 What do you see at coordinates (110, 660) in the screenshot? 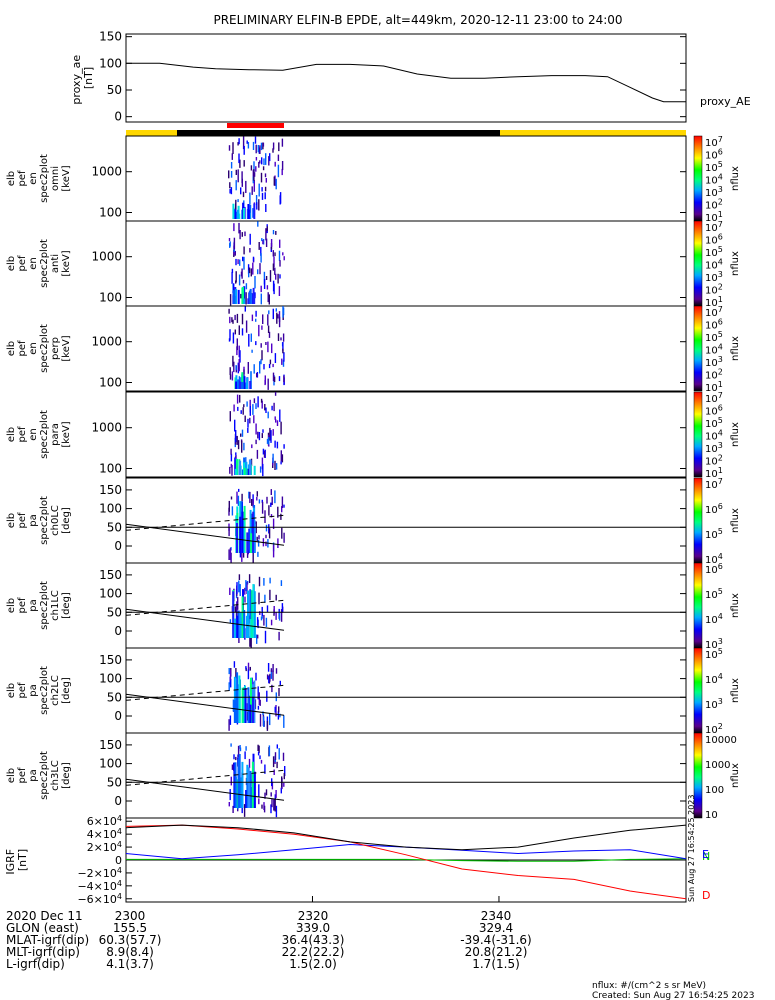
I see `ytick-label: 150` at bounding box center [110, 660].